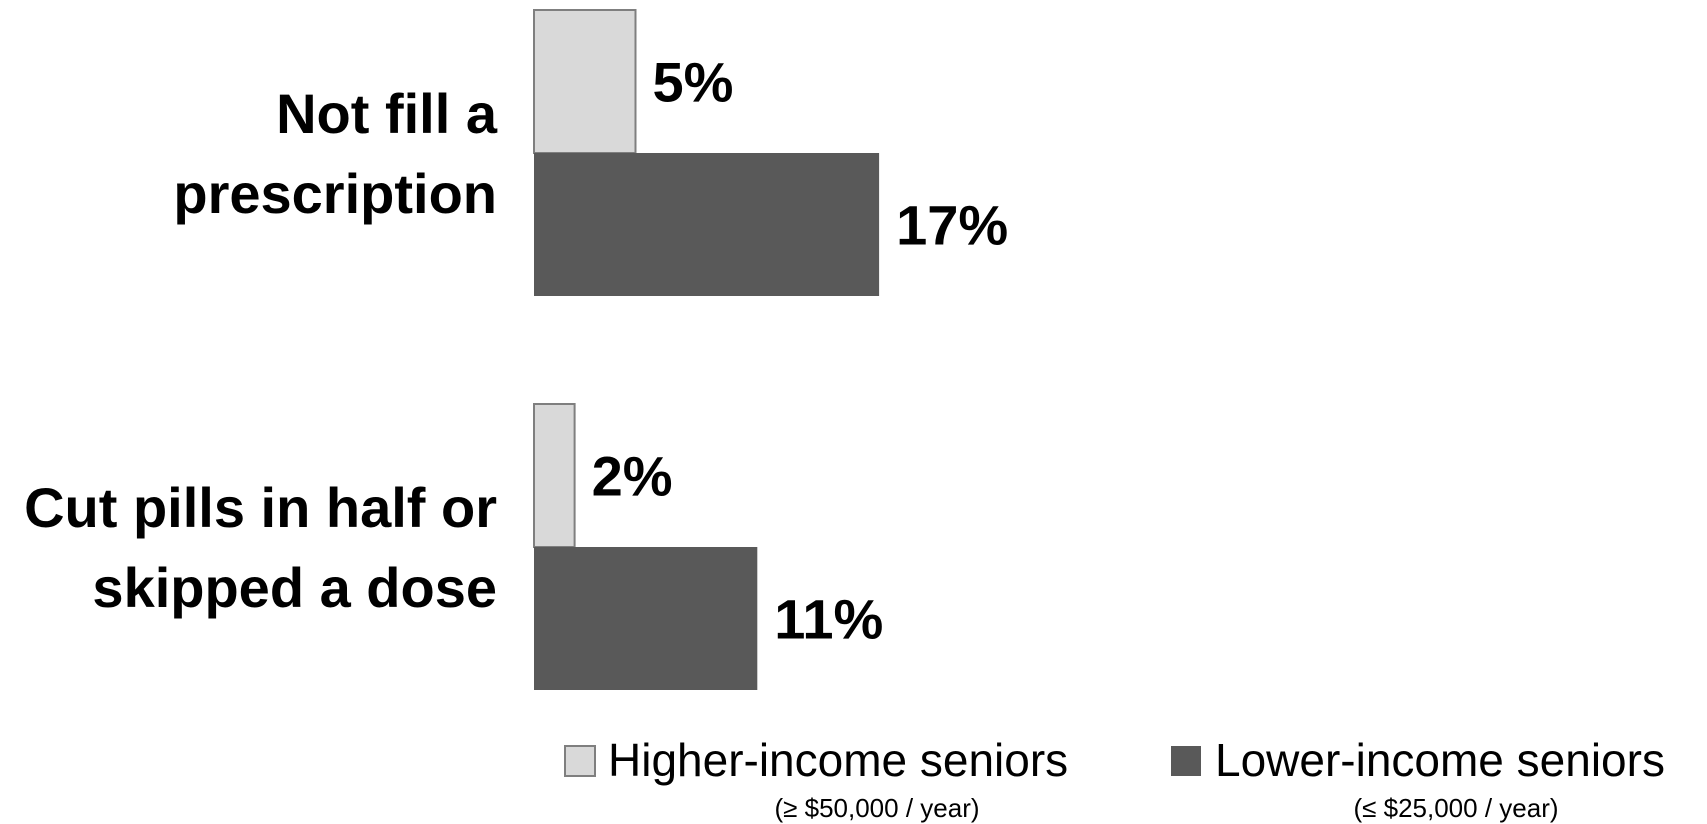  I want to click on legend-subtitle-1: (≤ $25,000 / year), so click(1455, 808).